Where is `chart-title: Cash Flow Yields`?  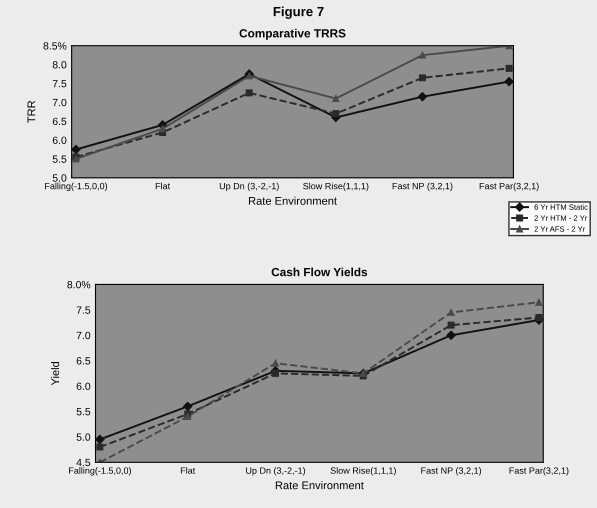 chart-title: Cash Flow Yields is located at coordinates (320, 272).